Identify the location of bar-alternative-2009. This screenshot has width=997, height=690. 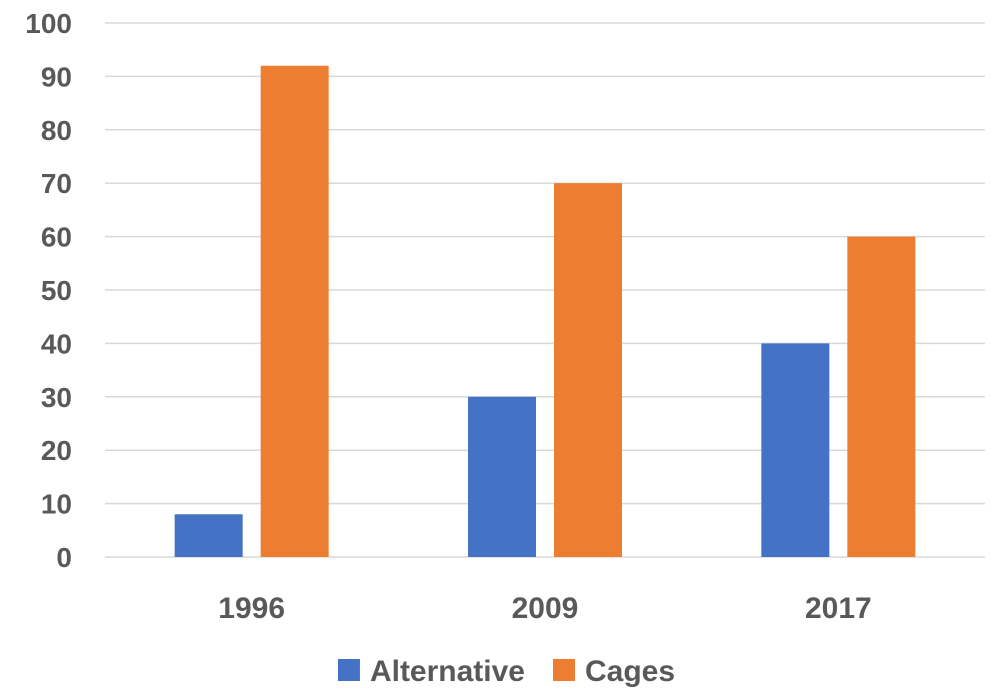
(502, 476).